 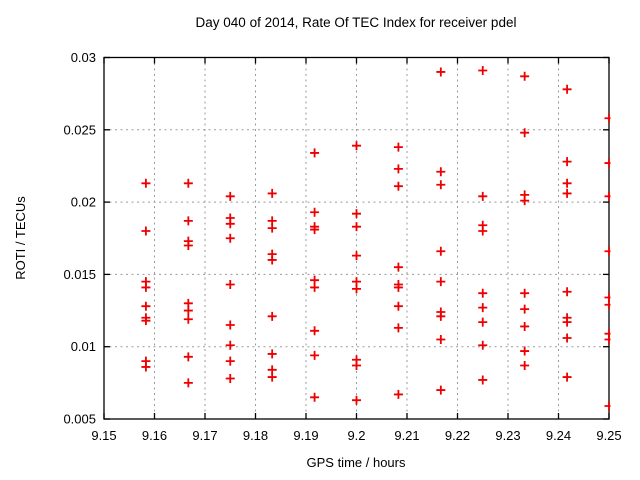 I want to click on x-tick-label: 9.22, so click(x=457, y=435).